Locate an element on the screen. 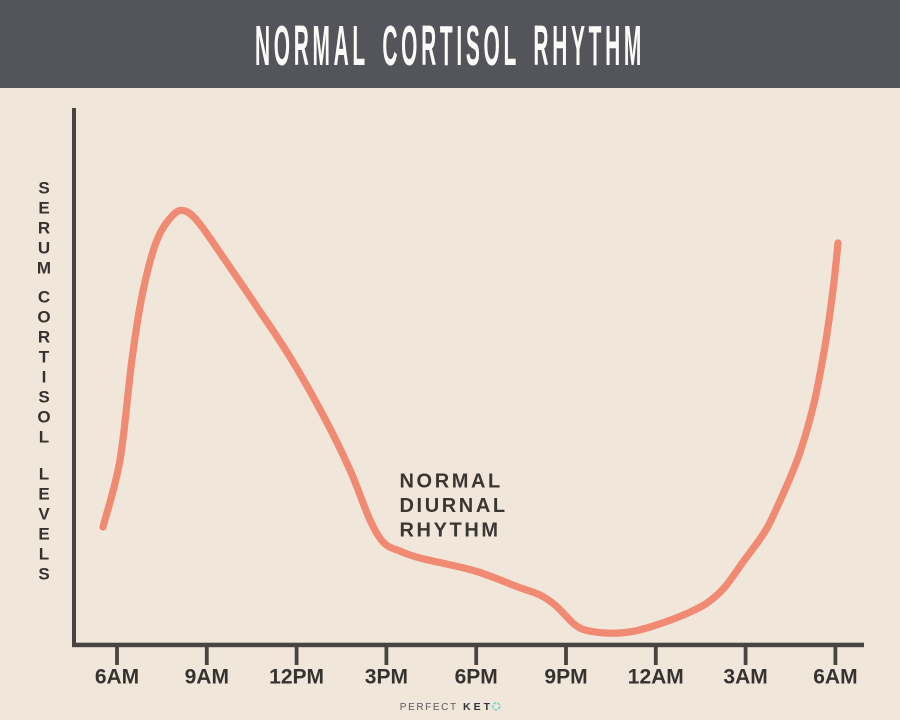 Image resolution: width=900 pixels, height=720 pixels. svg-text: 12AM is located at coordinates (656, 677).